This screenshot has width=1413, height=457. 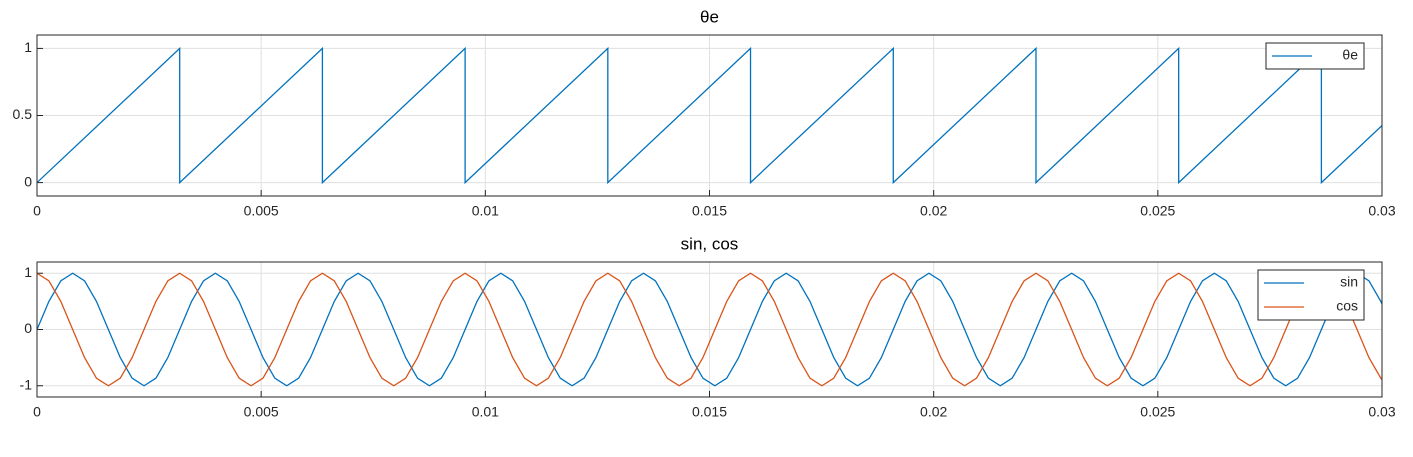 What do you see at coordinates (1349, 282) in the screenshot?
I see `legend-label: sin` at bounding box center [1349, 282].